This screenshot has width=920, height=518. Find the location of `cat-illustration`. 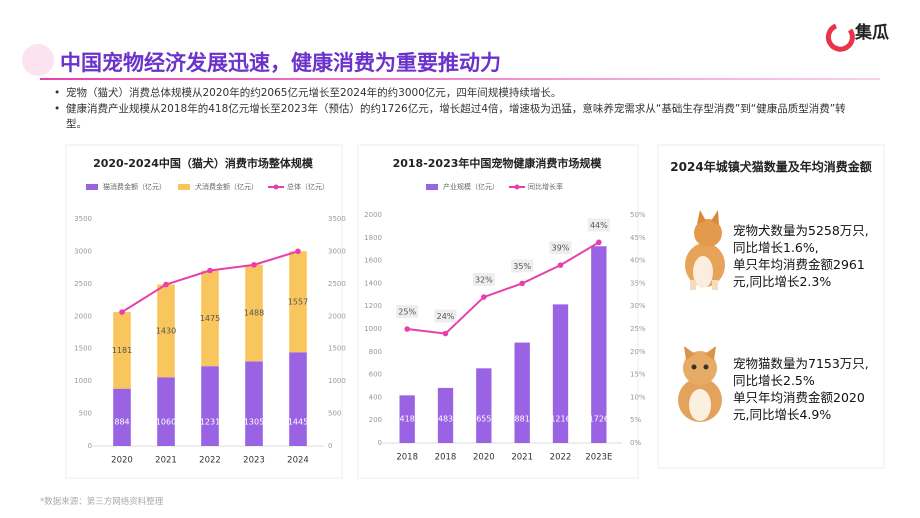

cat-illustration is located at coordinates (700, 384).